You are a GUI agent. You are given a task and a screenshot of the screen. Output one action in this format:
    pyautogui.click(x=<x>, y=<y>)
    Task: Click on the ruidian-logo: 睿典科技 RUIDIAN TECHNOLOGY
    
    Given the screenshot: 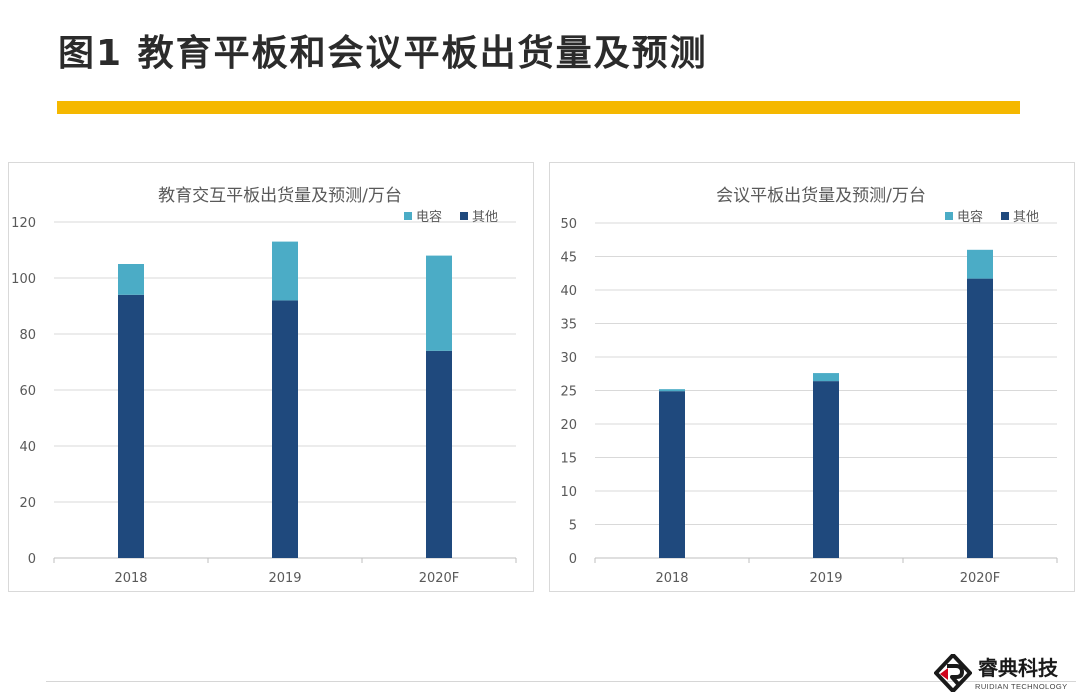 What is the action you would take?
    pyautogui.click(x=1004, y=673)
    